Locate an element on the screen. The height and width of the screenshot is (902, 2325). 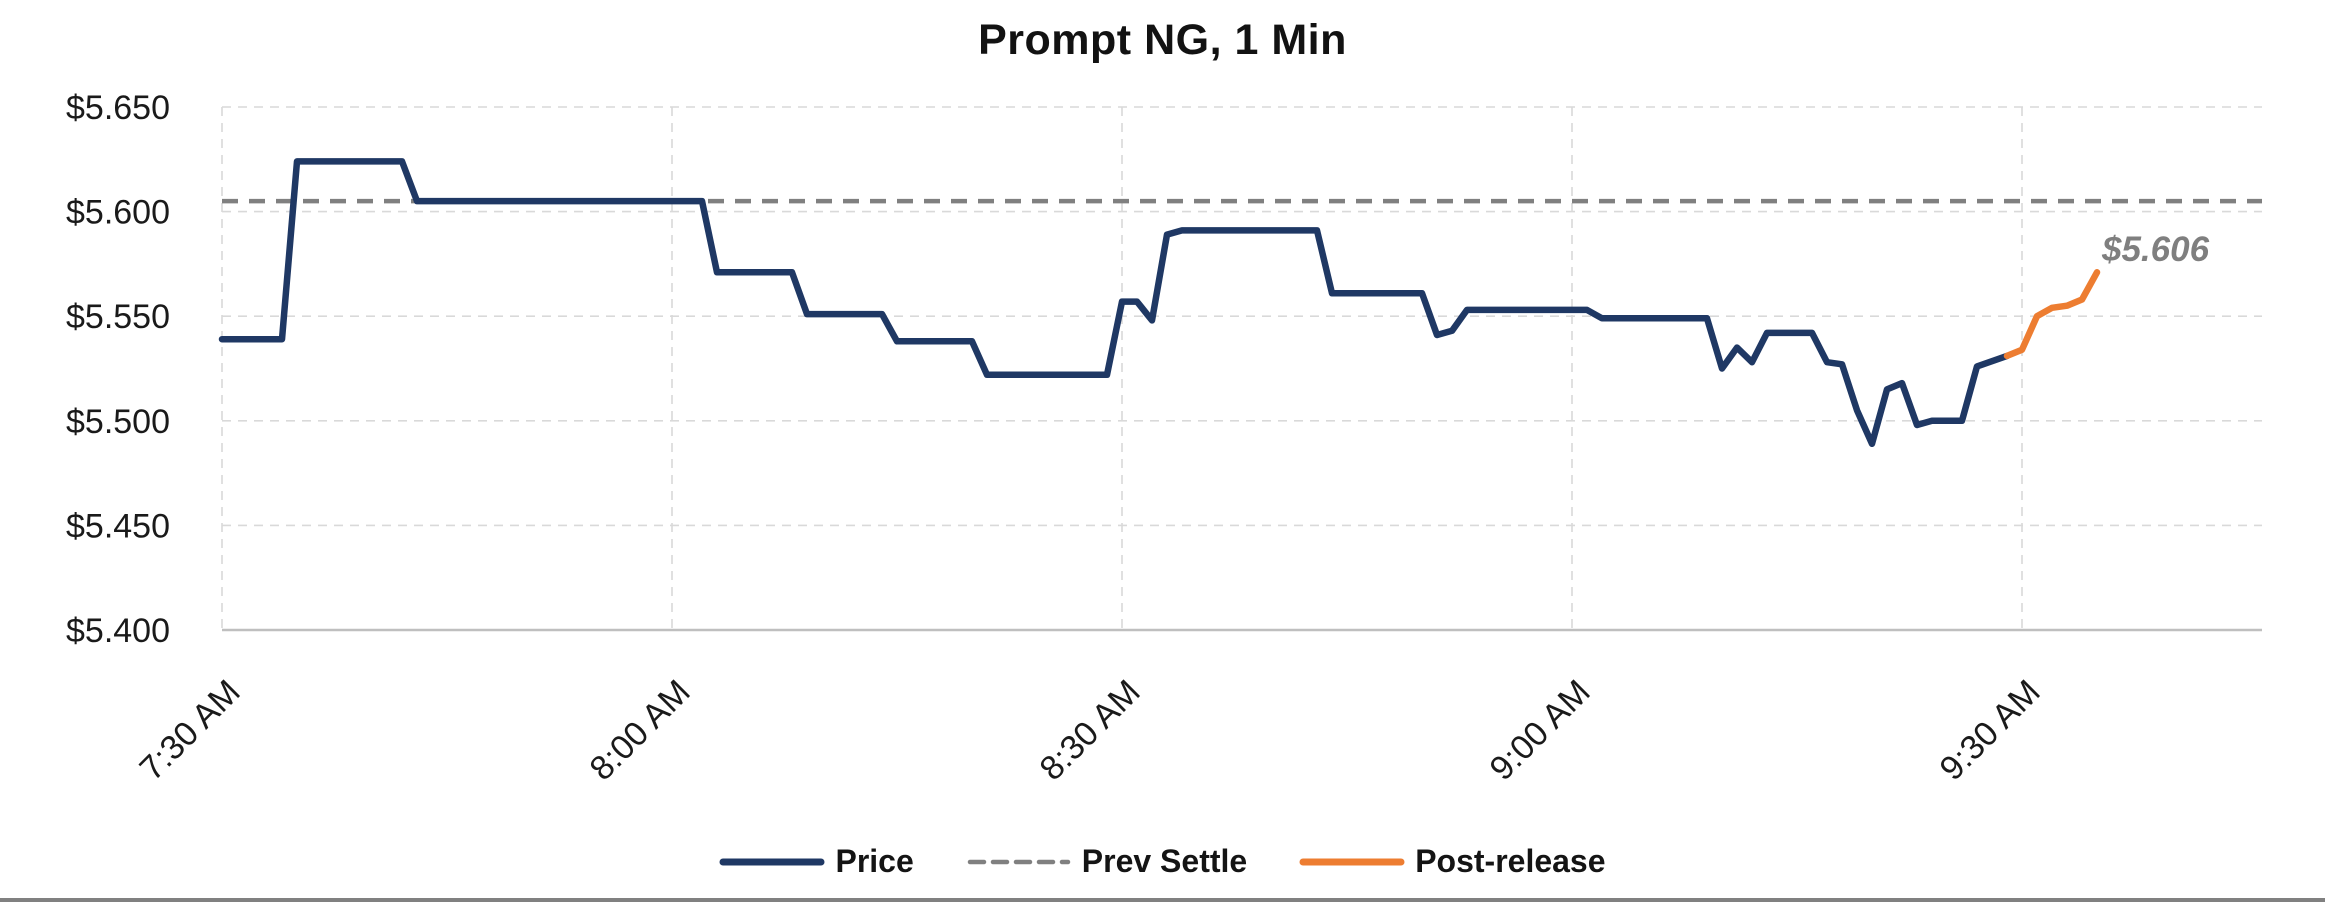
x-tick-label: 8:30 AM is located at coordinates (1090, 730).